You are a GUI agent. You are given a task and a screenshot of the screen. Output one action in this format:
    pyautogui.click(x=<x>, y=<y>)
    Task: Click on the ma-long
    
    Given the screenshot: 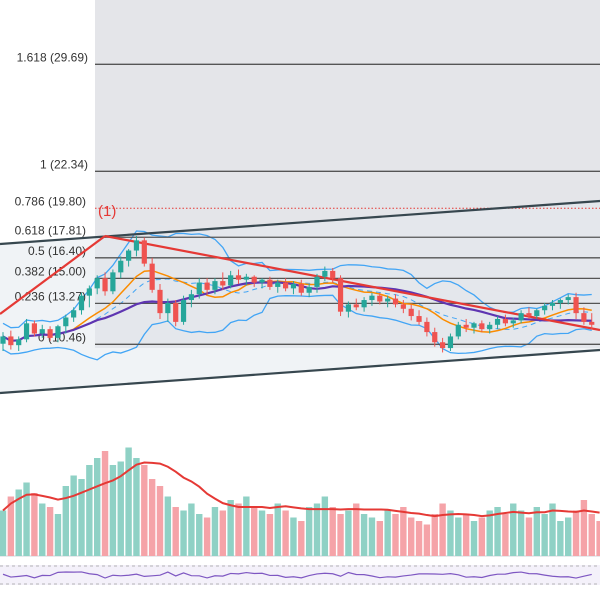 What is the action you would take?
    pyautogui.click(x=297, y=311)
    